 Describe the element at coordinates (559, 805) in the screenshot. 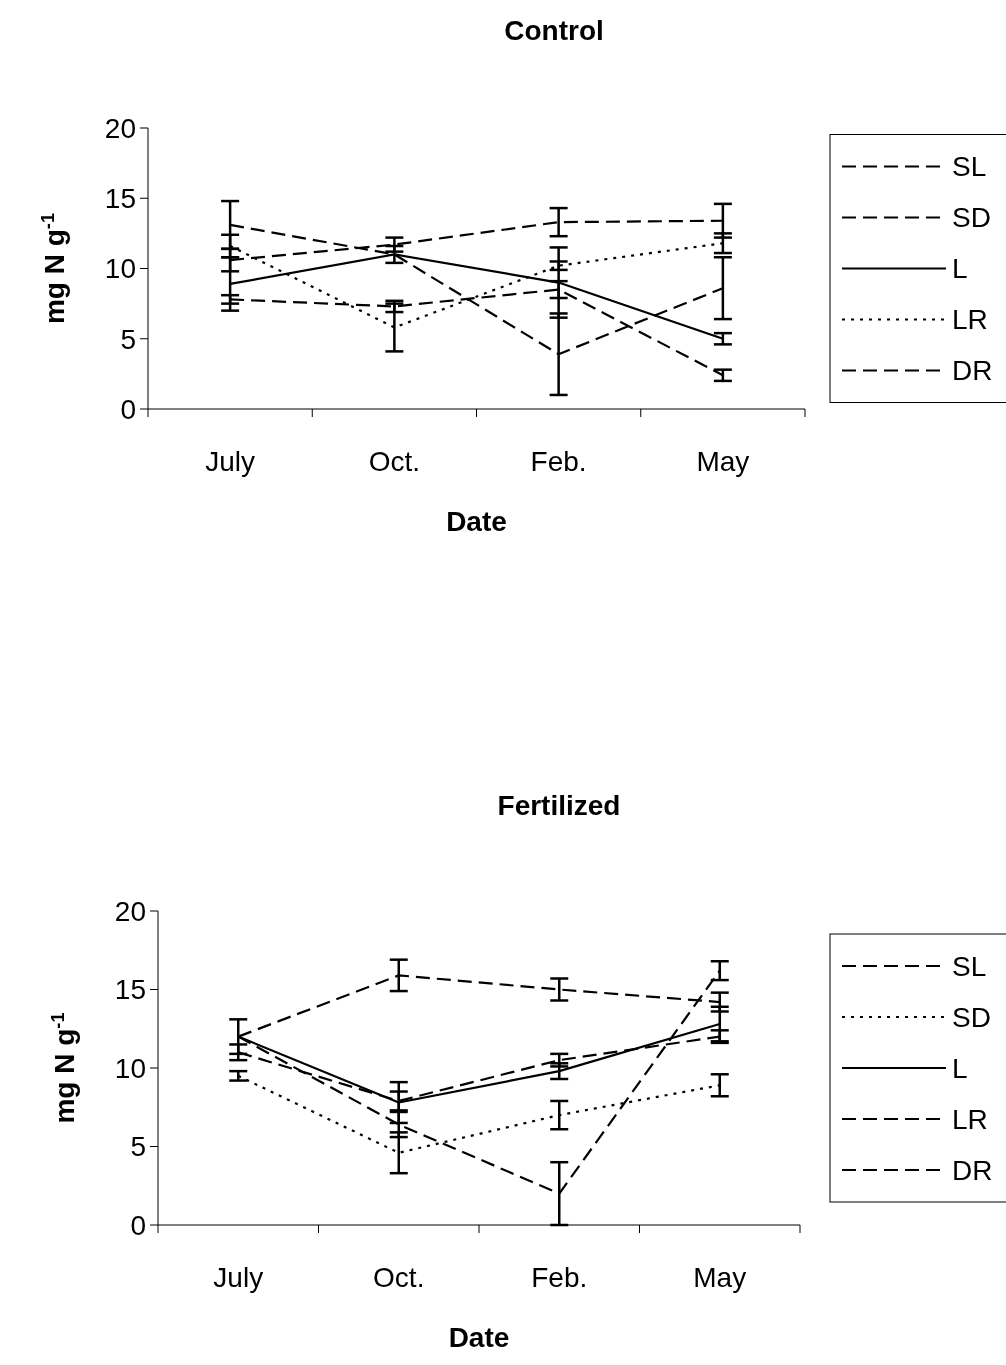

I see `chart-title: Fertilized` at that location.